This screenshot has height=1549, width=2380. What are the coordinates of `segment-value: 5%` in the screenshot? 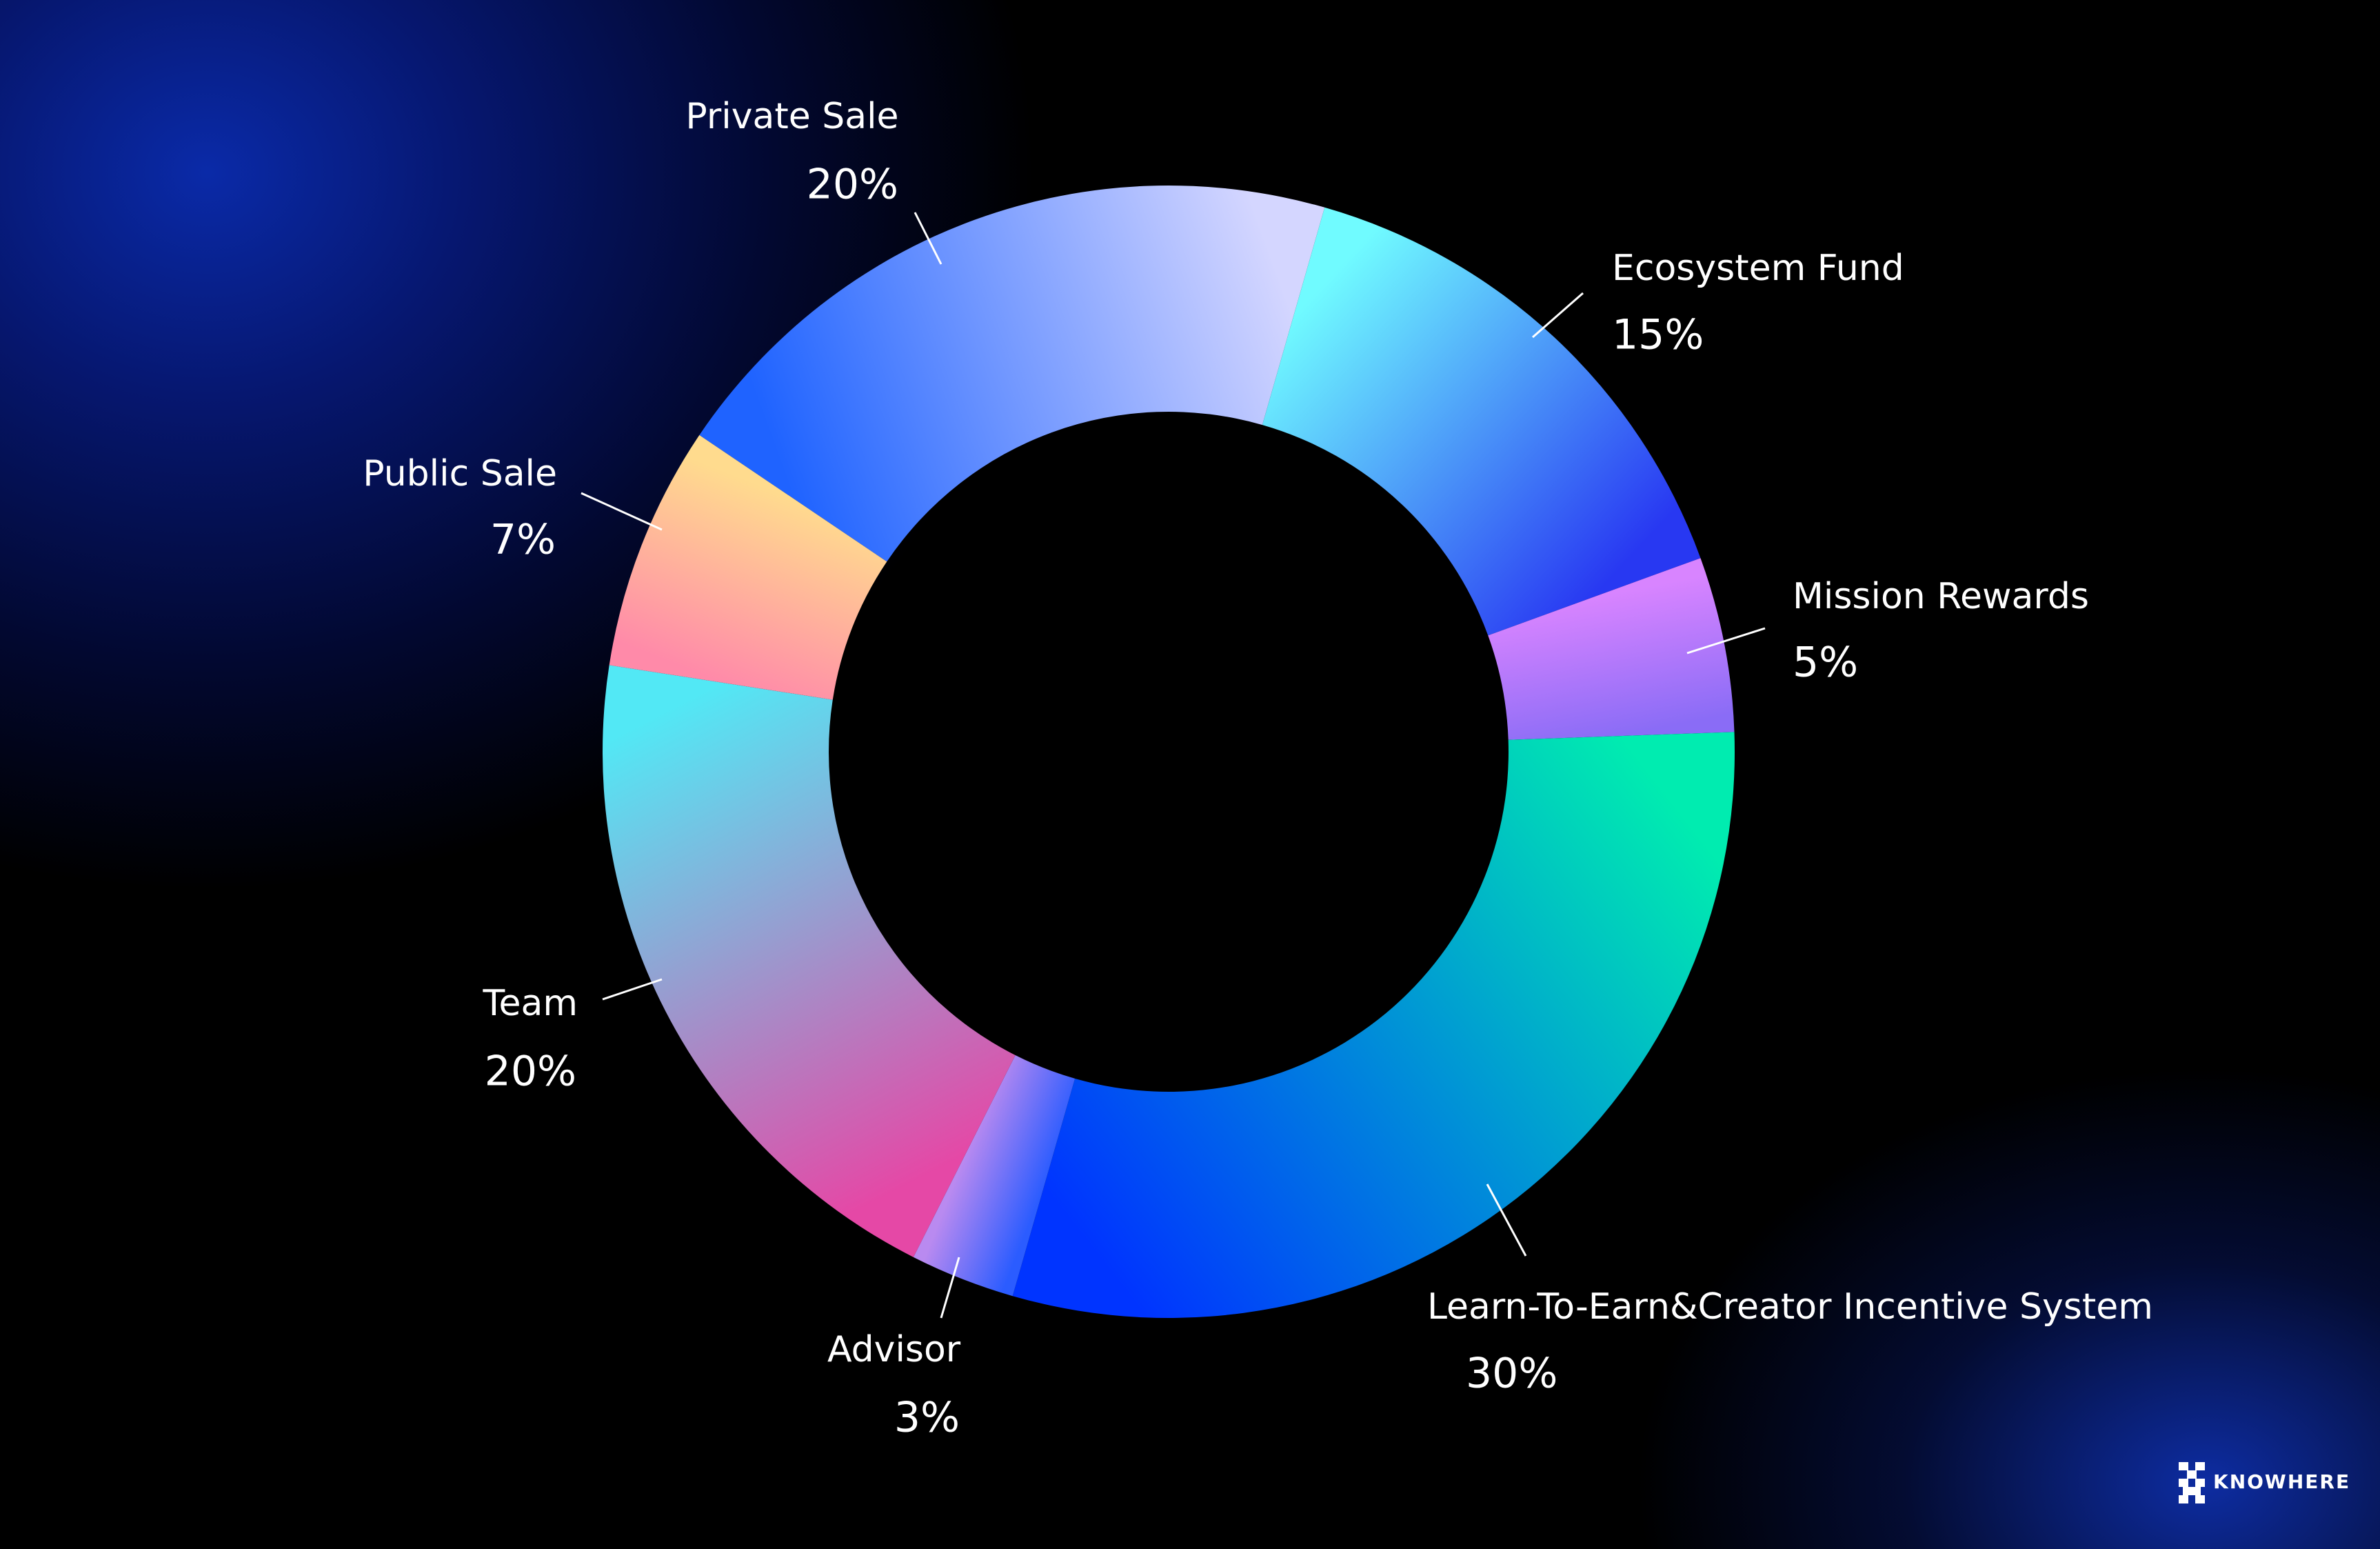 It's located at (1825, 663).